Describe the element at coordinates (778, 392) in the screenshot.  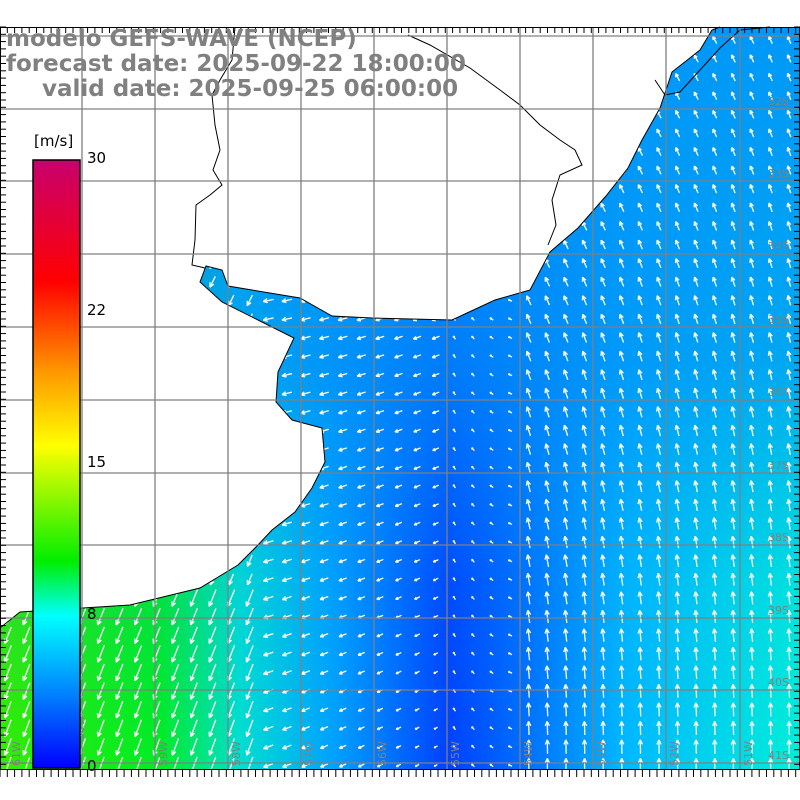
I see `latitude-label: 36S` at that location.